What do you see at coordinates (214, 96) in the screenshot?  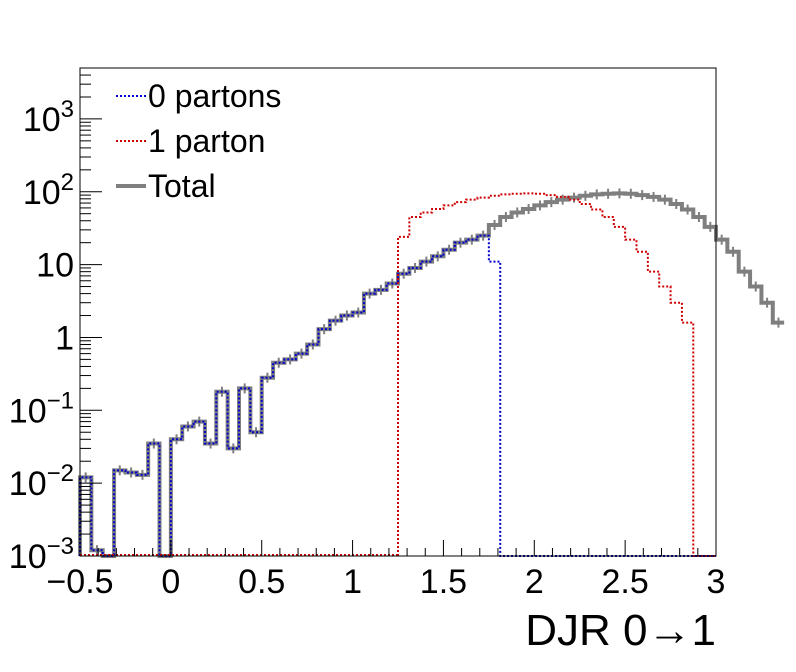 I see `legend-label-0: 0 partons` at bounding box center [214, 96].